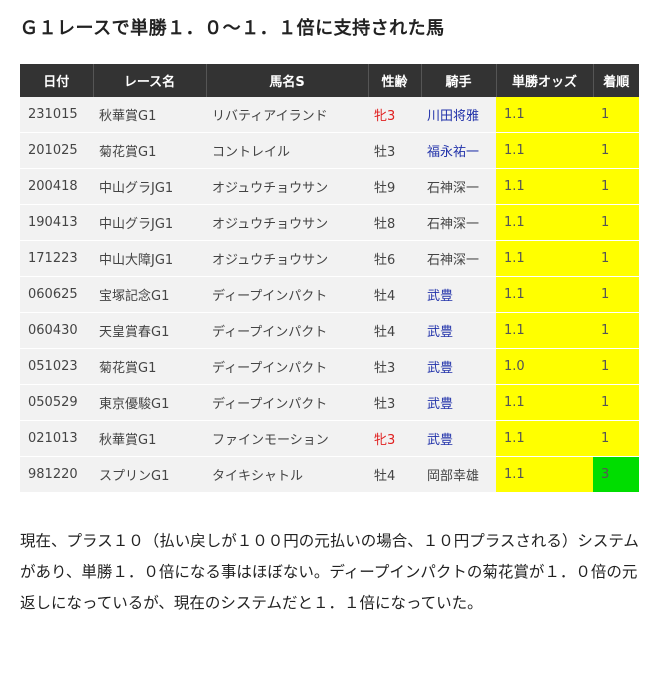 This screenshot has width=660, height=680. What do you see at coordinates (149, 330) in the screenshot?
I see `cell-race: 天皇賞春G1` at bounding box center [149, 330].